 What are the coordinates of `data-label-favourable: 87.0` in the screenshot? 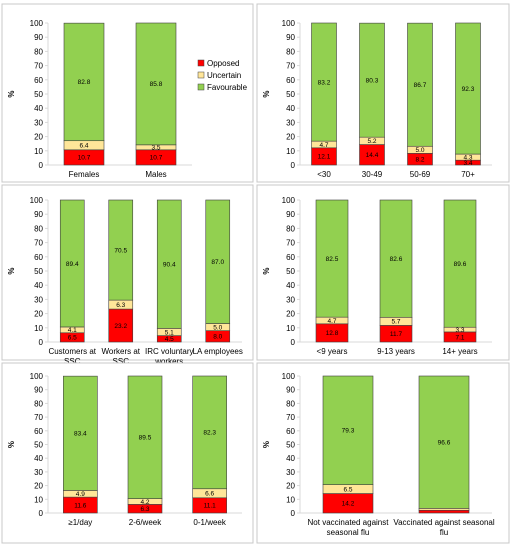 It's located at (217, 262).